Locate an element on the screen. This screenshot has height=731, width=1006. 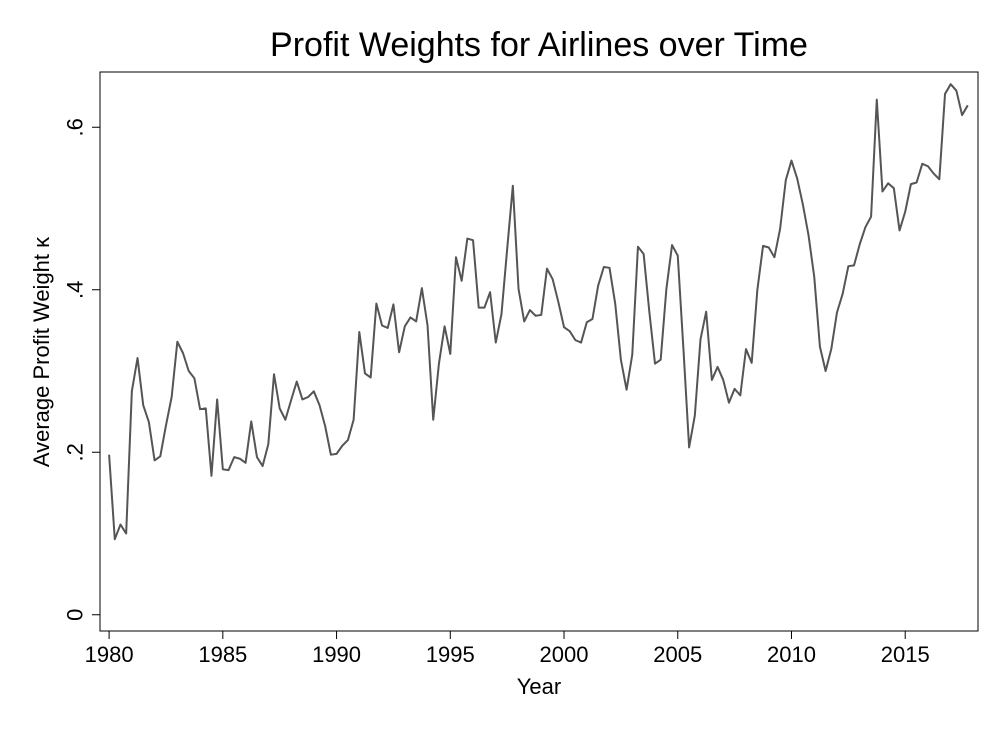
y-tick-label: .2 is located at coordinates (75, 452).